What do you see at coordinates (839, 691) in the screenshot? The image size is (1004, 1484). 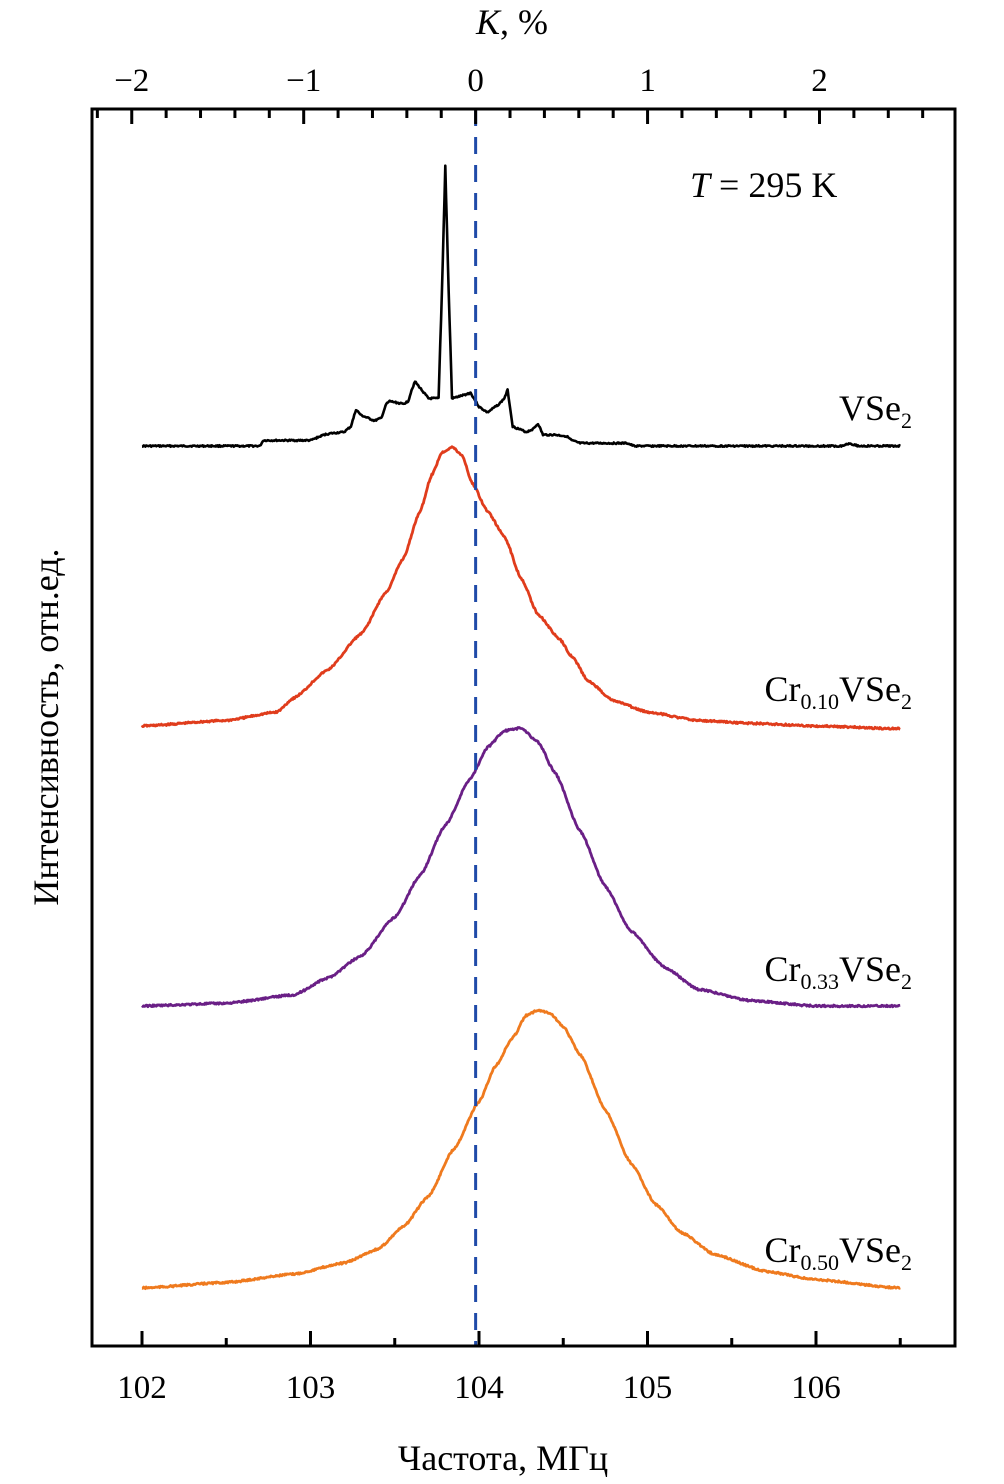 I see `series-label-cr010vse2: Cr0.10VSe2` at bounding box center [839, 691].